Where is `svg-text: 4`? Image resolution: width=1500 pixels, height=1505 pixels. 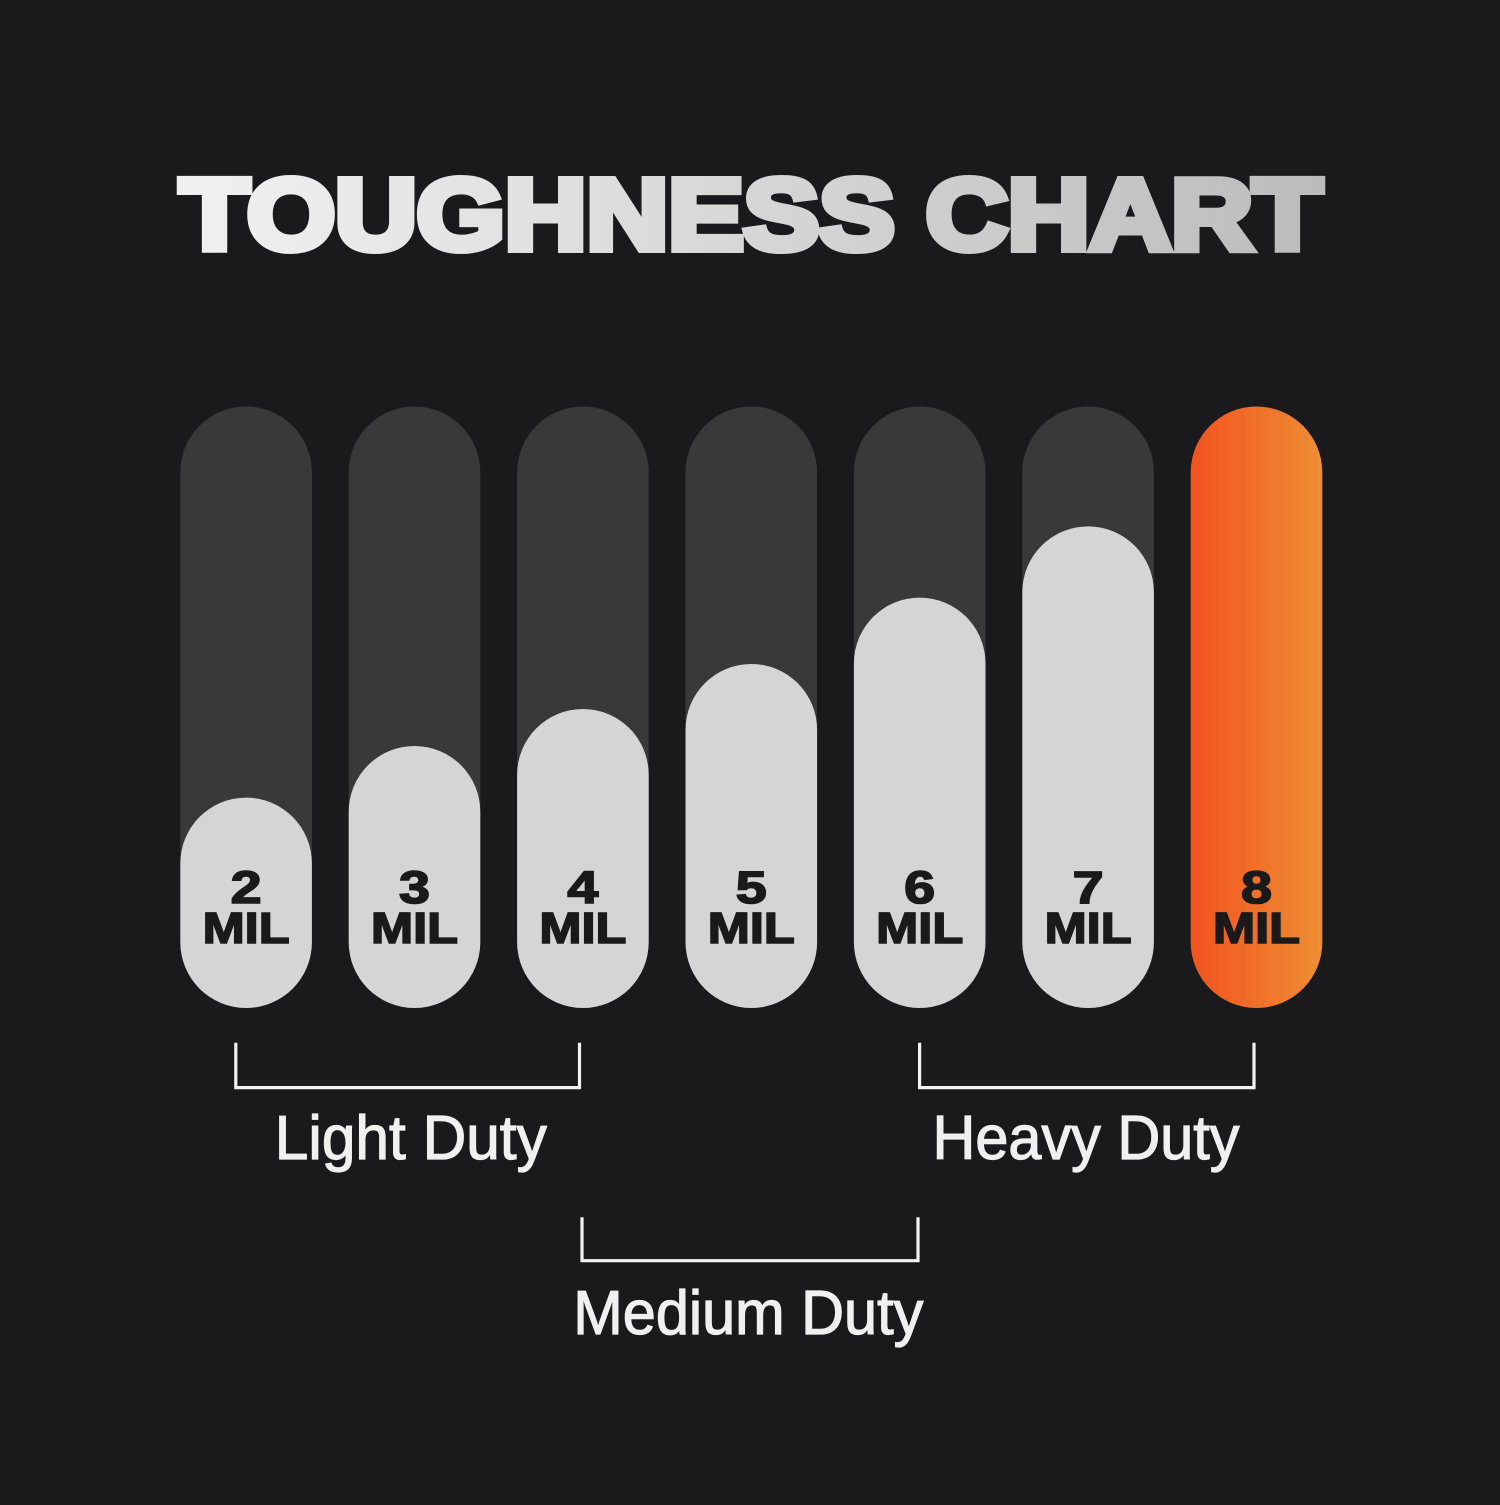 svg-text: 4 is located at coordinates (582, 887).